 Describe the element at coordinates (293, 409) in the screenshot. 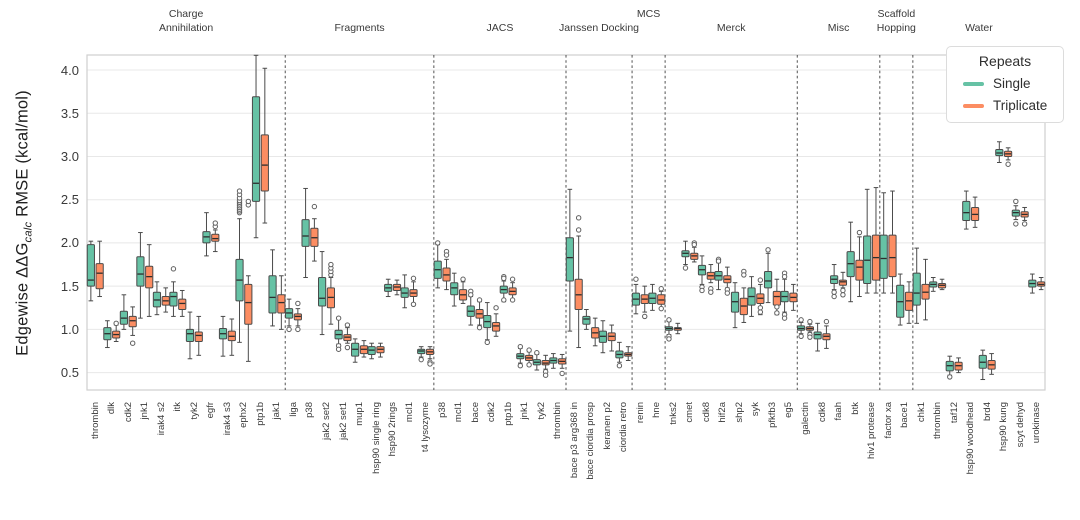

I see `x-tick-label-text: liga` at that location.